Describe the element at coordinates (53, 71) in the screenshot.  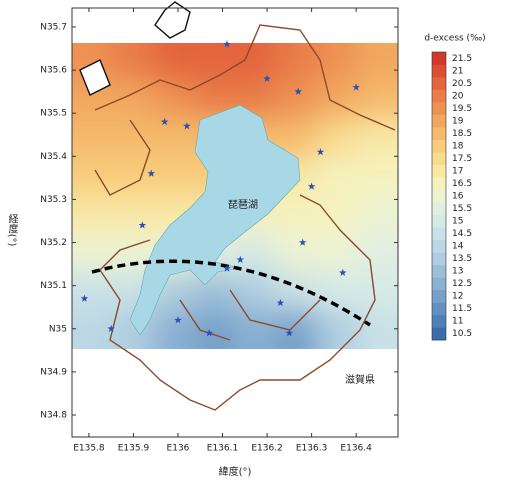
I see `y-tick-label: N35.6` at that location.